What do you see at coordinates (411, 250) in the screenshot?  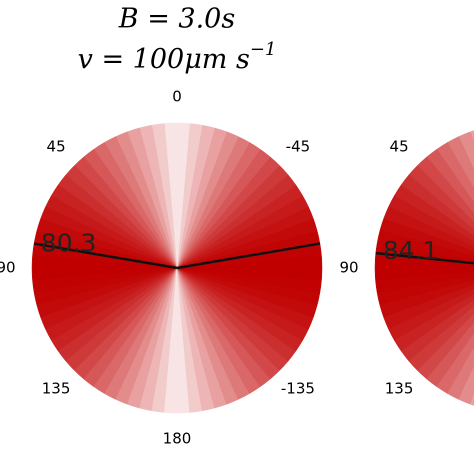 I see `value-label: 84.1` at bounding box center [411, 250].